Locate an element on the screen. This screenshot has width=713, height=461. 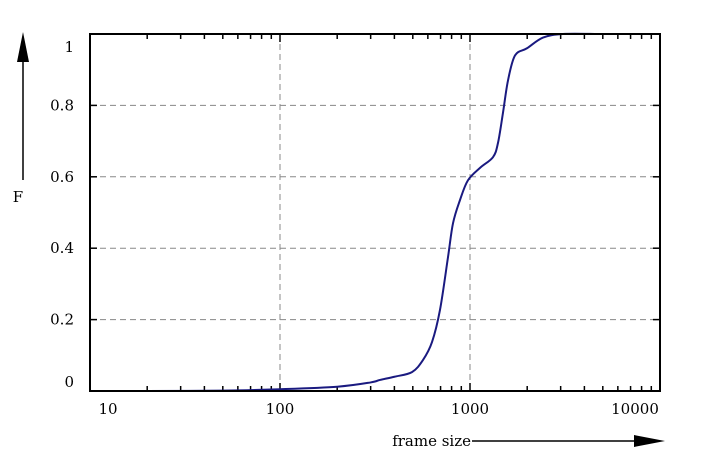
y-tick-label: 0.6 is located at coordinates (62, 177).